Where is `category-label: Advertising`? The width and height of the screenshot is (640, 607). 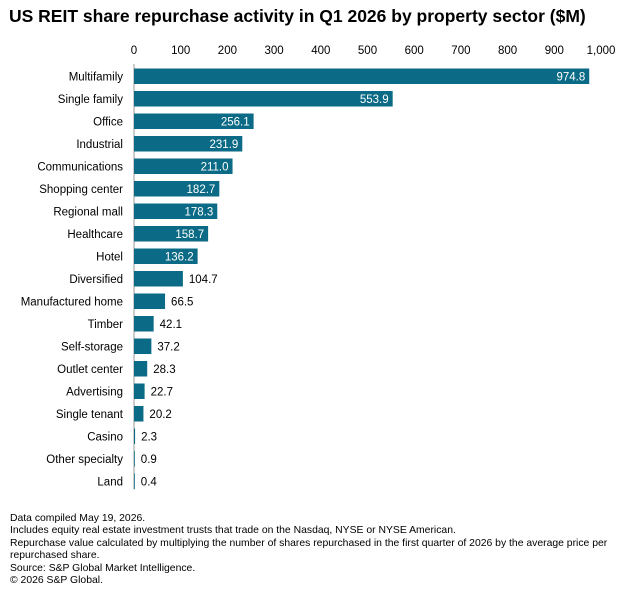 category-label: Advertising is located at coordinates (94, 392).